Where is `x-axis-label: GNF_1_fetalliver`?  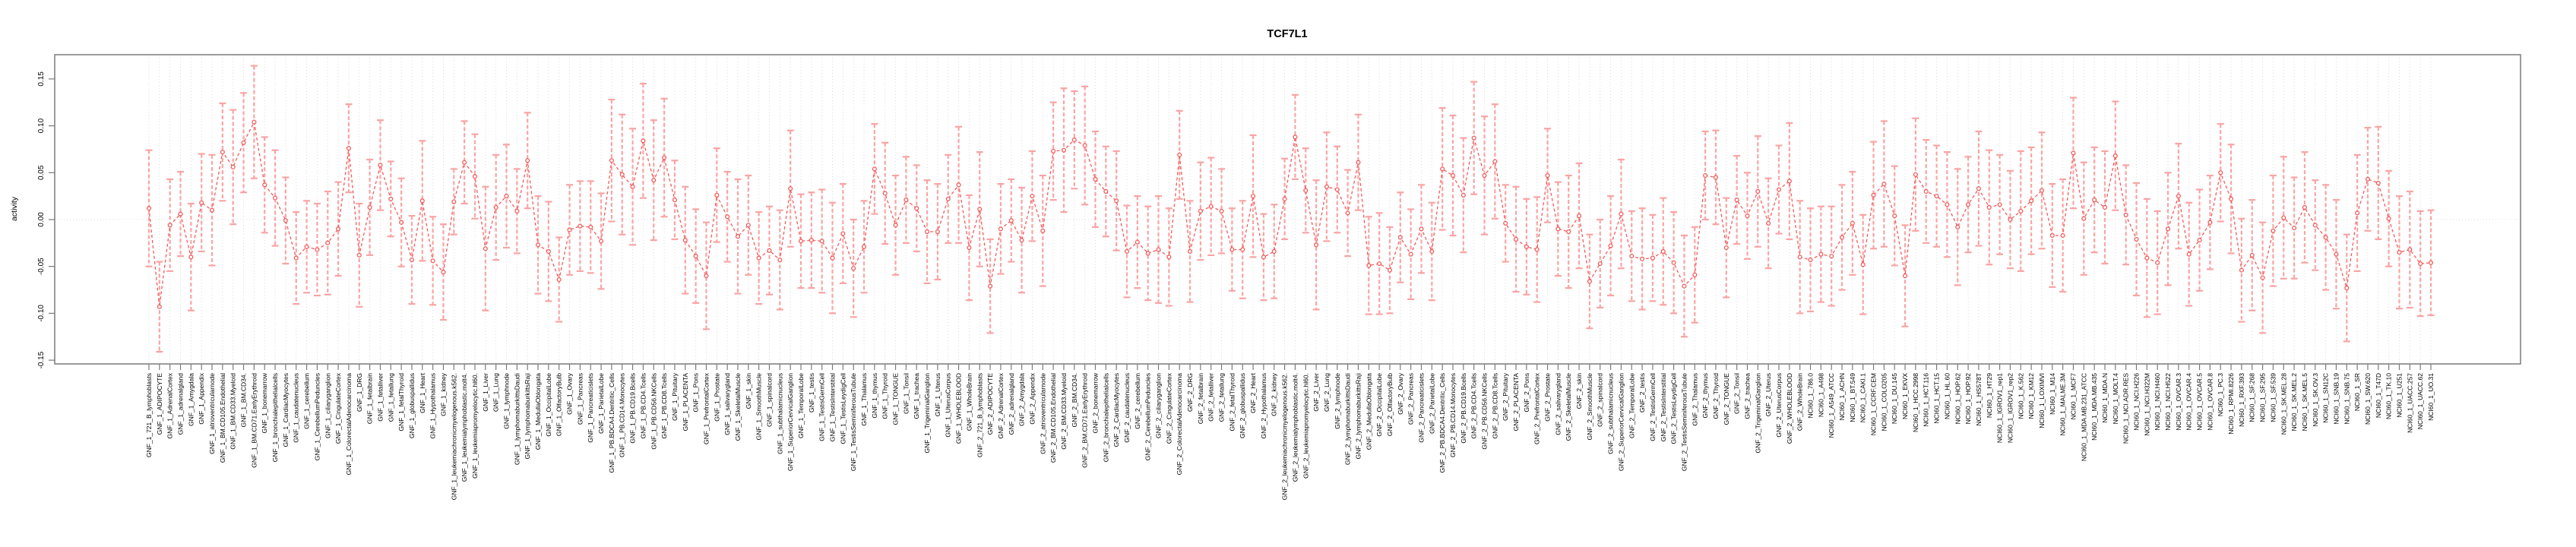
x-axis-label: GNF_1_fetalliver is located at coordinates (380, 397).